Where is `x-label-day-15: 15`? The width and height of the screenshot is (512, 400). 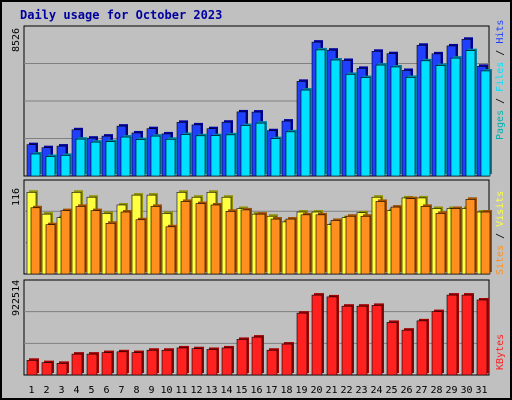 x-label-day-15: 15 is located at coordinates (241, 390).